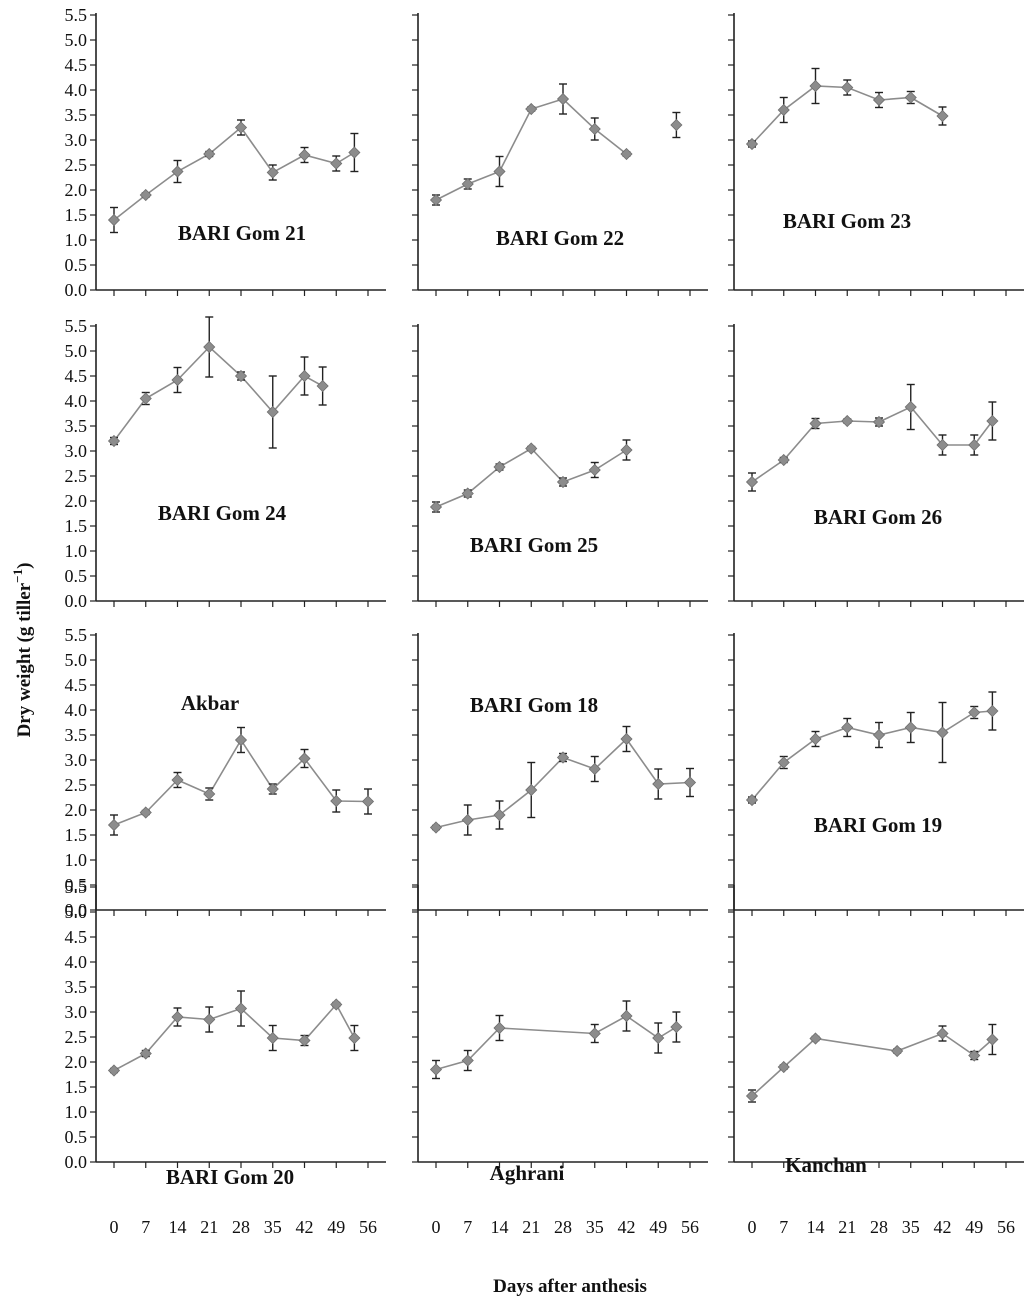 This screenshot has height=1307, width=1034. Describe the element at coordinates (218, 393) in the screenshot. I see `series-line` at that location.